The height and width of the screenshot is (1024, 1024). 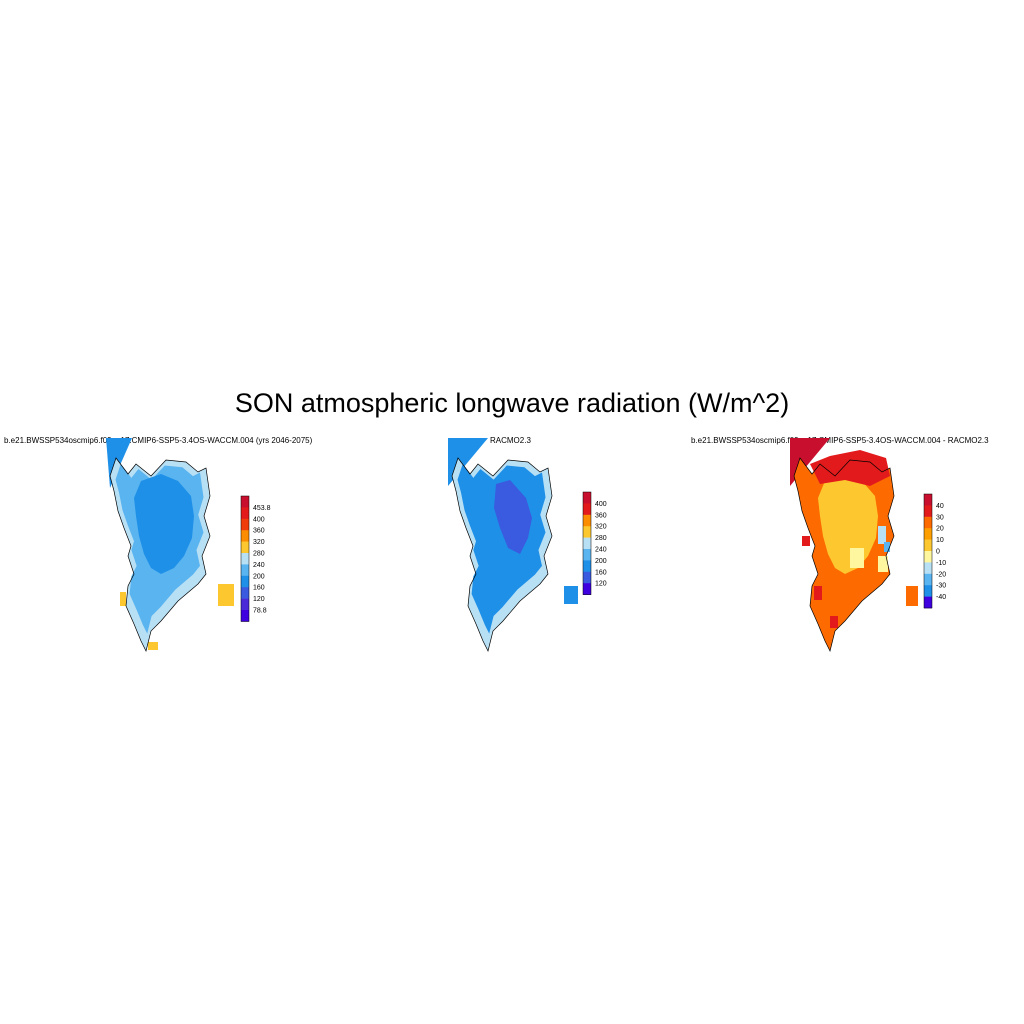 What do you see at coordinates (940, 540) in the screenshot?
I see `colorbar-tick-label: 10` at bounding box center [940, 540].